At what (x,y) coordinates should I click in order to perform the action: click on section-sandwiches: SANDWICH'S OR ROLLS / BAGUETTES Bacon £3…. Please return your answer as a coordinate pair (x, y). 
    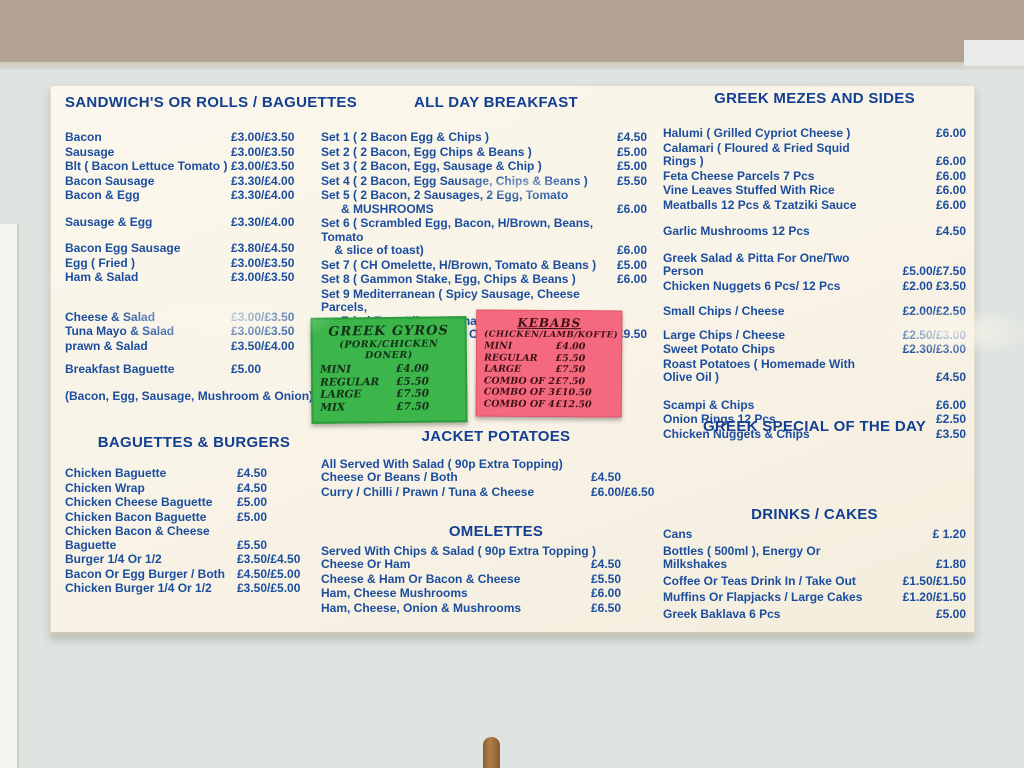
    Looking at the image, I should click on (211, 248).